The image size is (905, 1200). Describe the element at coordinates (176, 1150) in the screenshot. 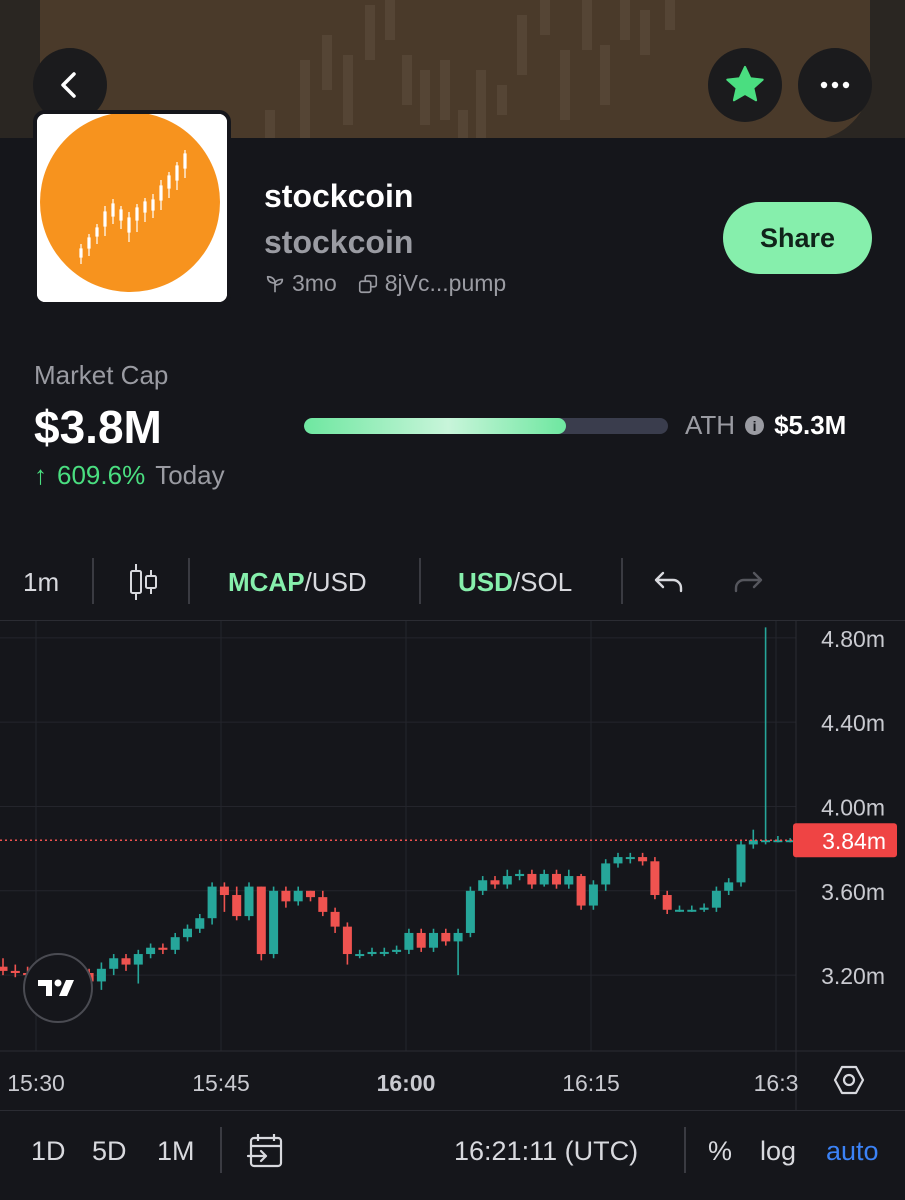

I see `range-1m-button: 1M` at that location.